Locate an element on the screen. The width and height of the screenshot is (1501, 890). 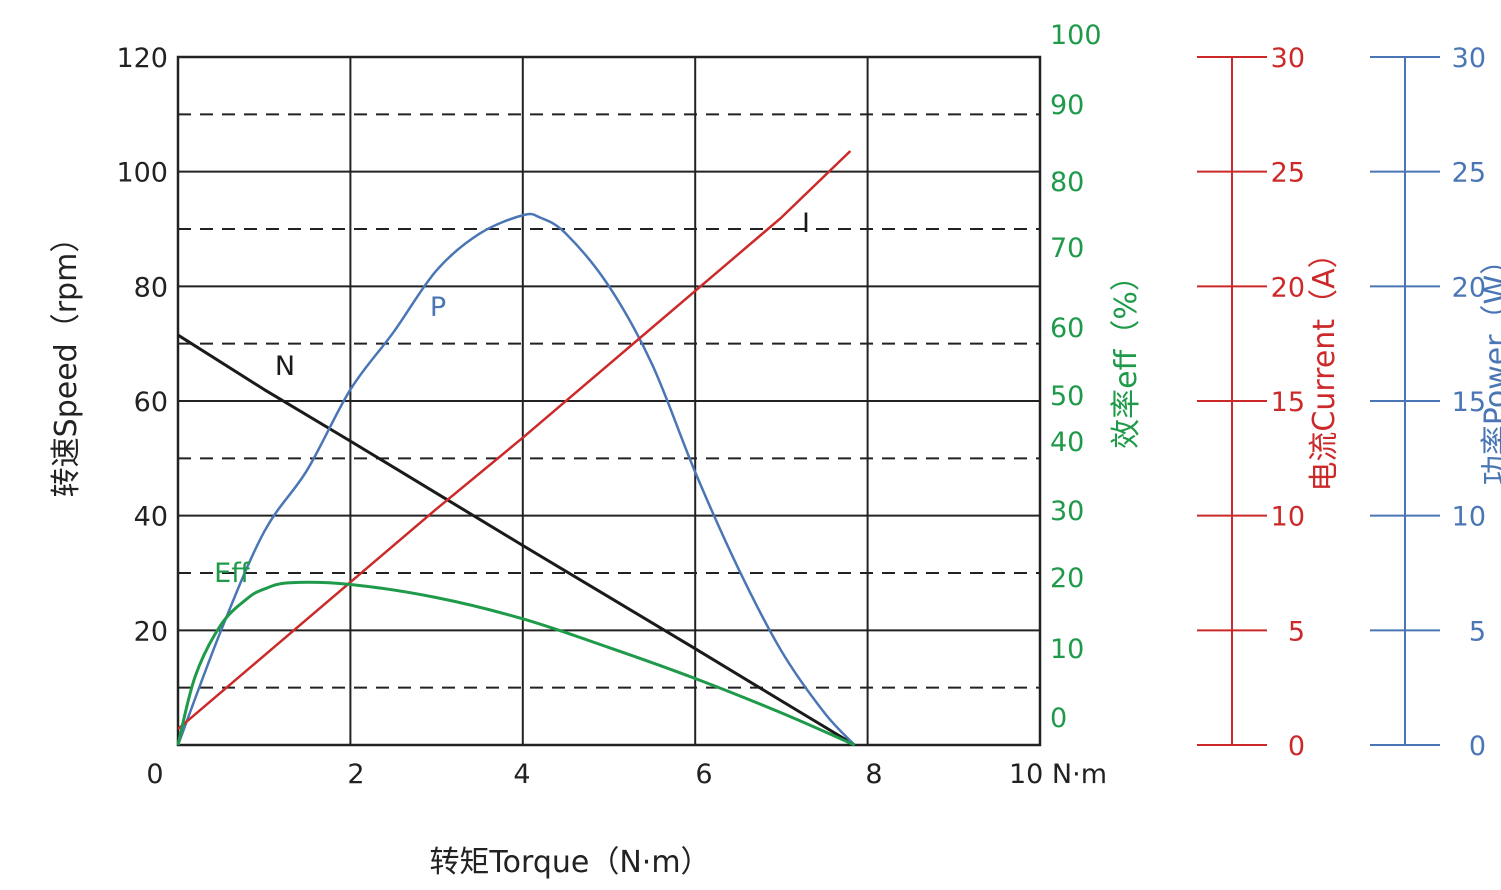
y-tick-speed: 80 is located at coordinates (151, 287).